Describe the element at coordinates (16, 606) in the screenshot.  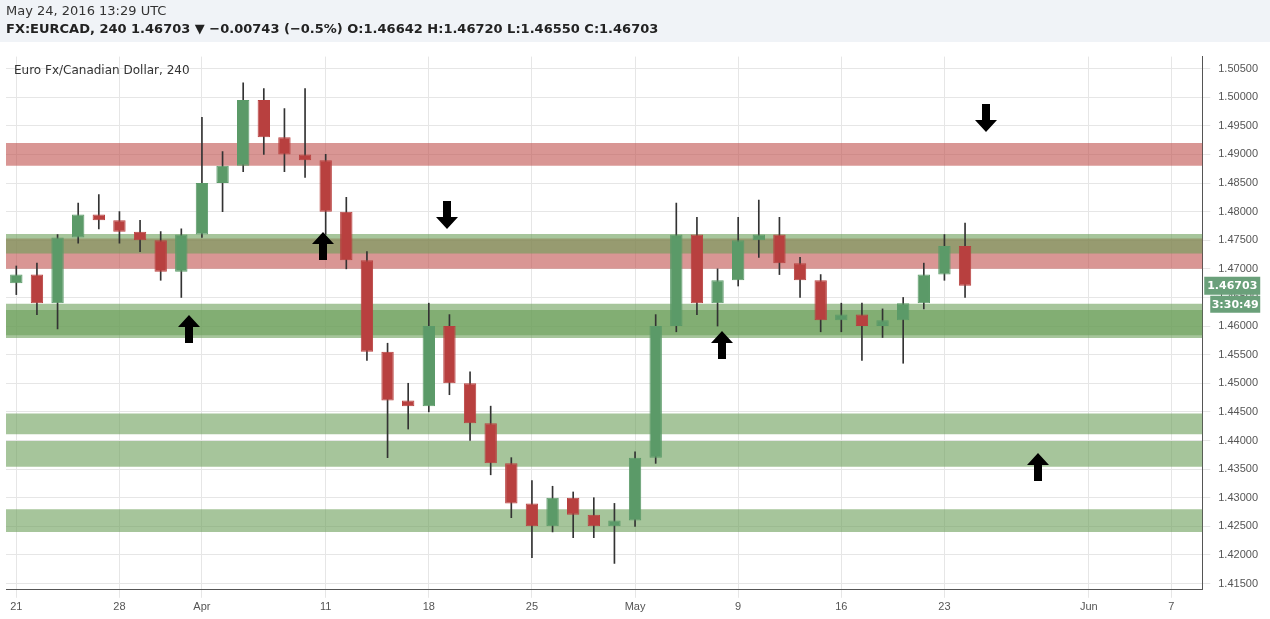
I see `x-tick-label: 21` at that location.